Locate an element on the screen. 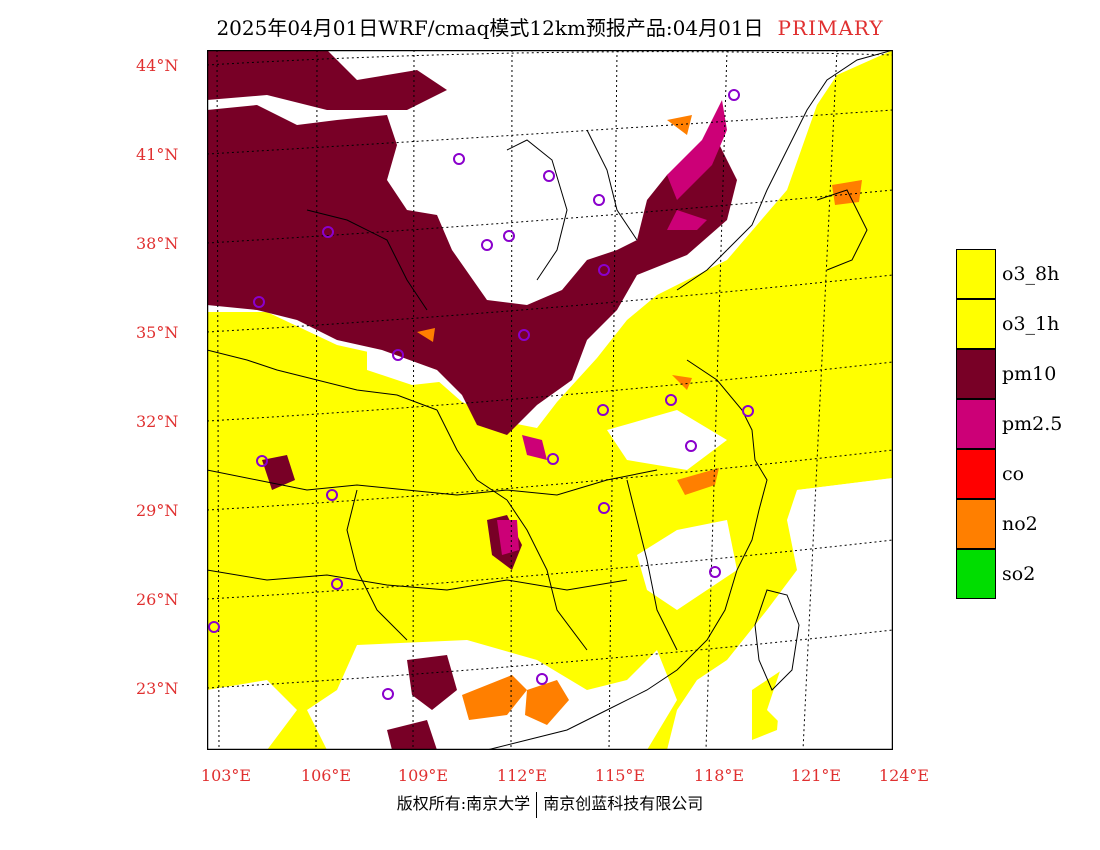 Image resolution: width=1100 pixels, height=850 pixels. title-primary-tag: PRIMARY is located at coordinates (830, 28).